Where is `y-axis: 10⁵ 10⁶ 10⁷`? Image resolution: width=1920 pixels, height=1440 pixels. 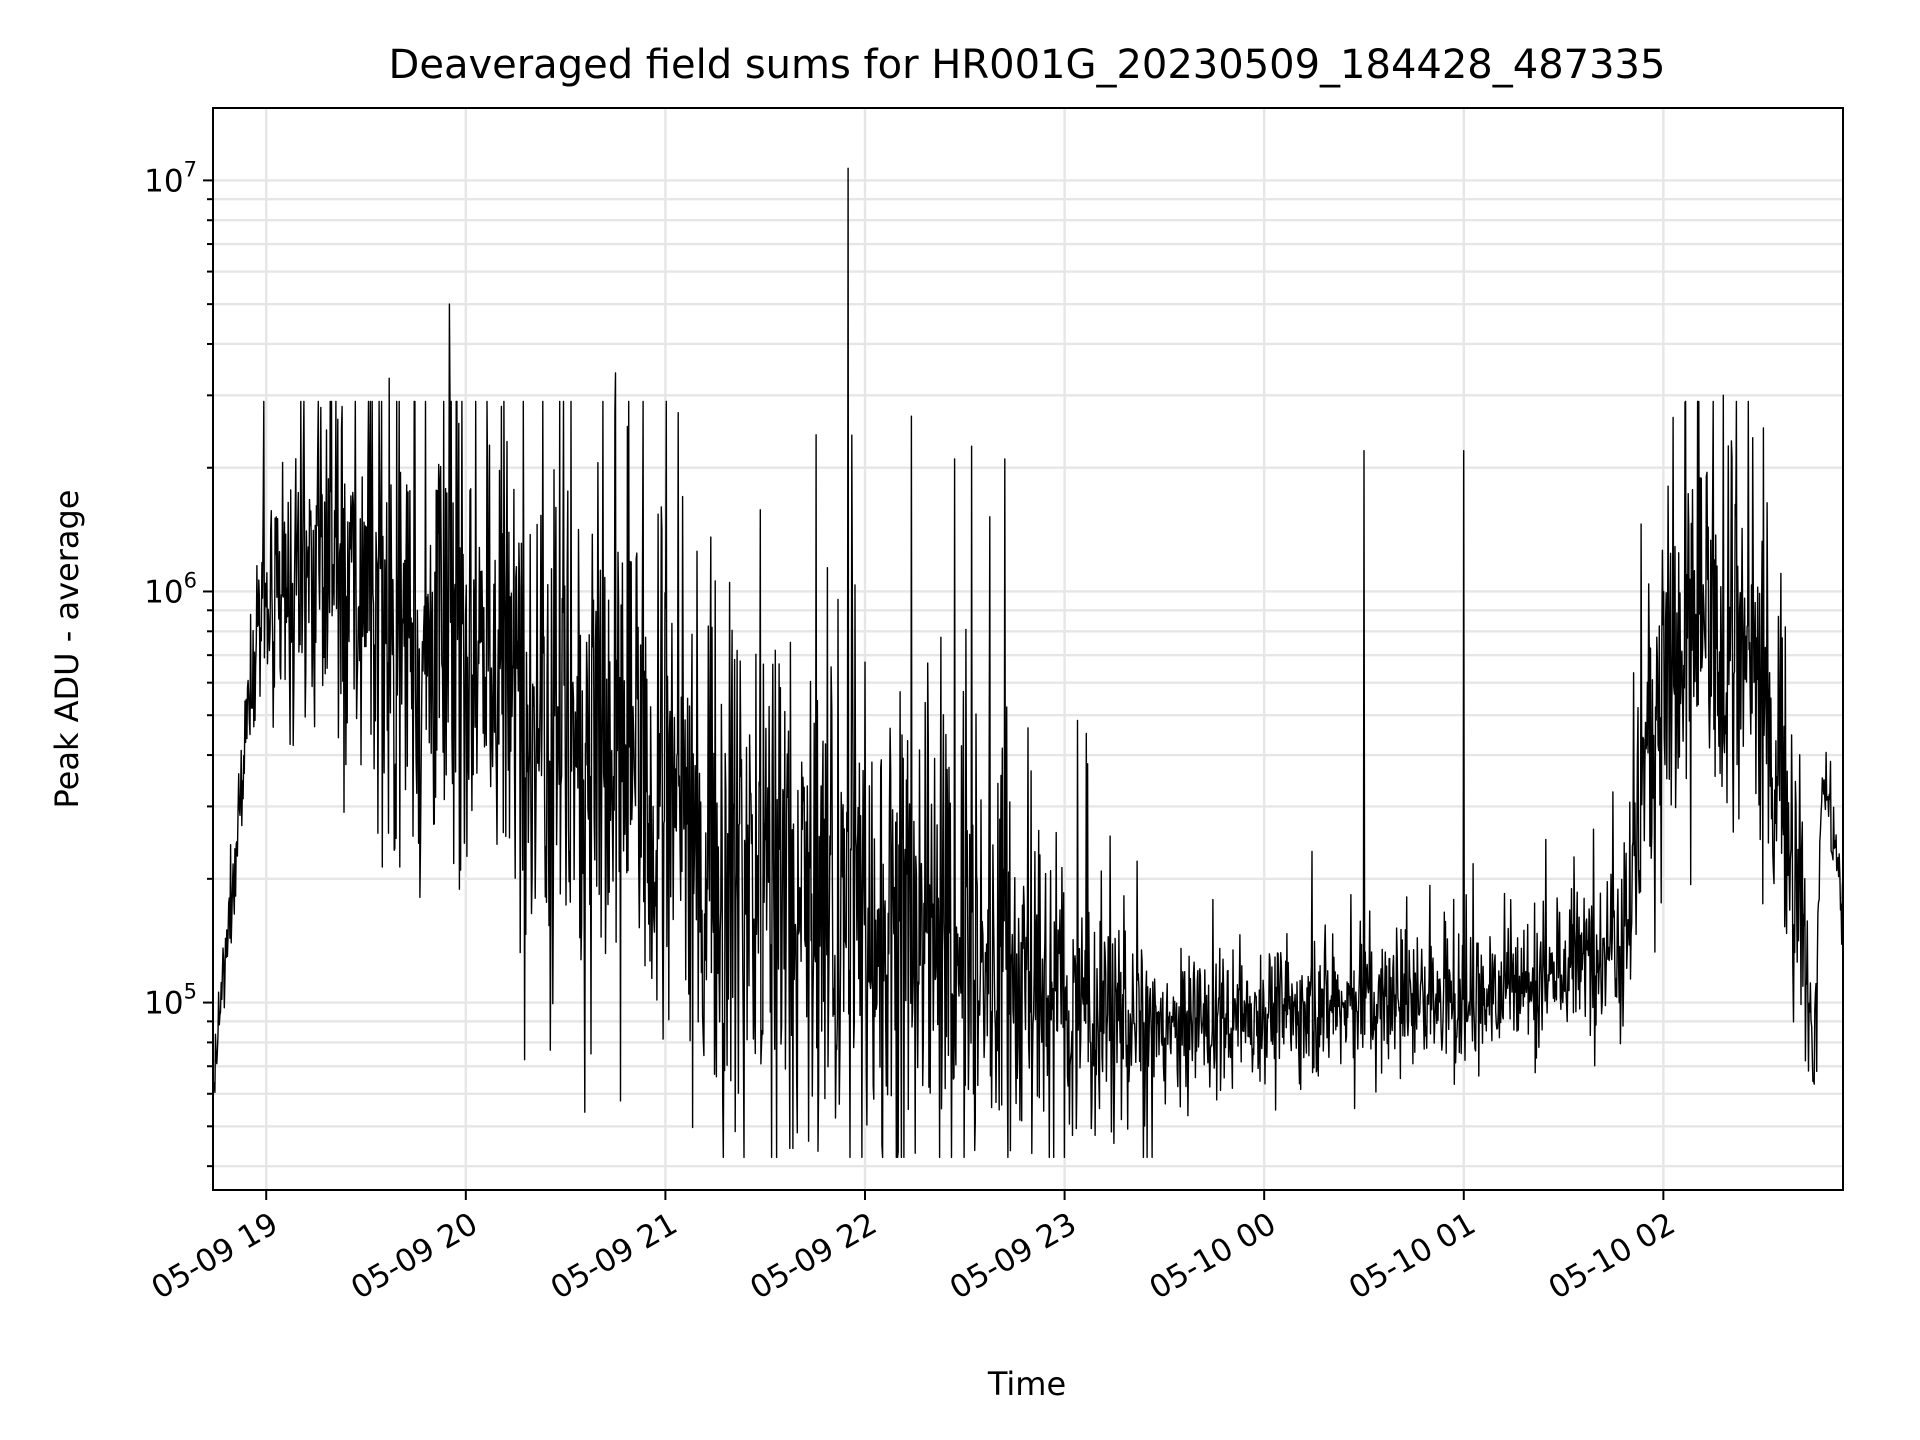
y-axis: 10⁵ 10⁶ 10⁷ is located at coordinates (178, 662).